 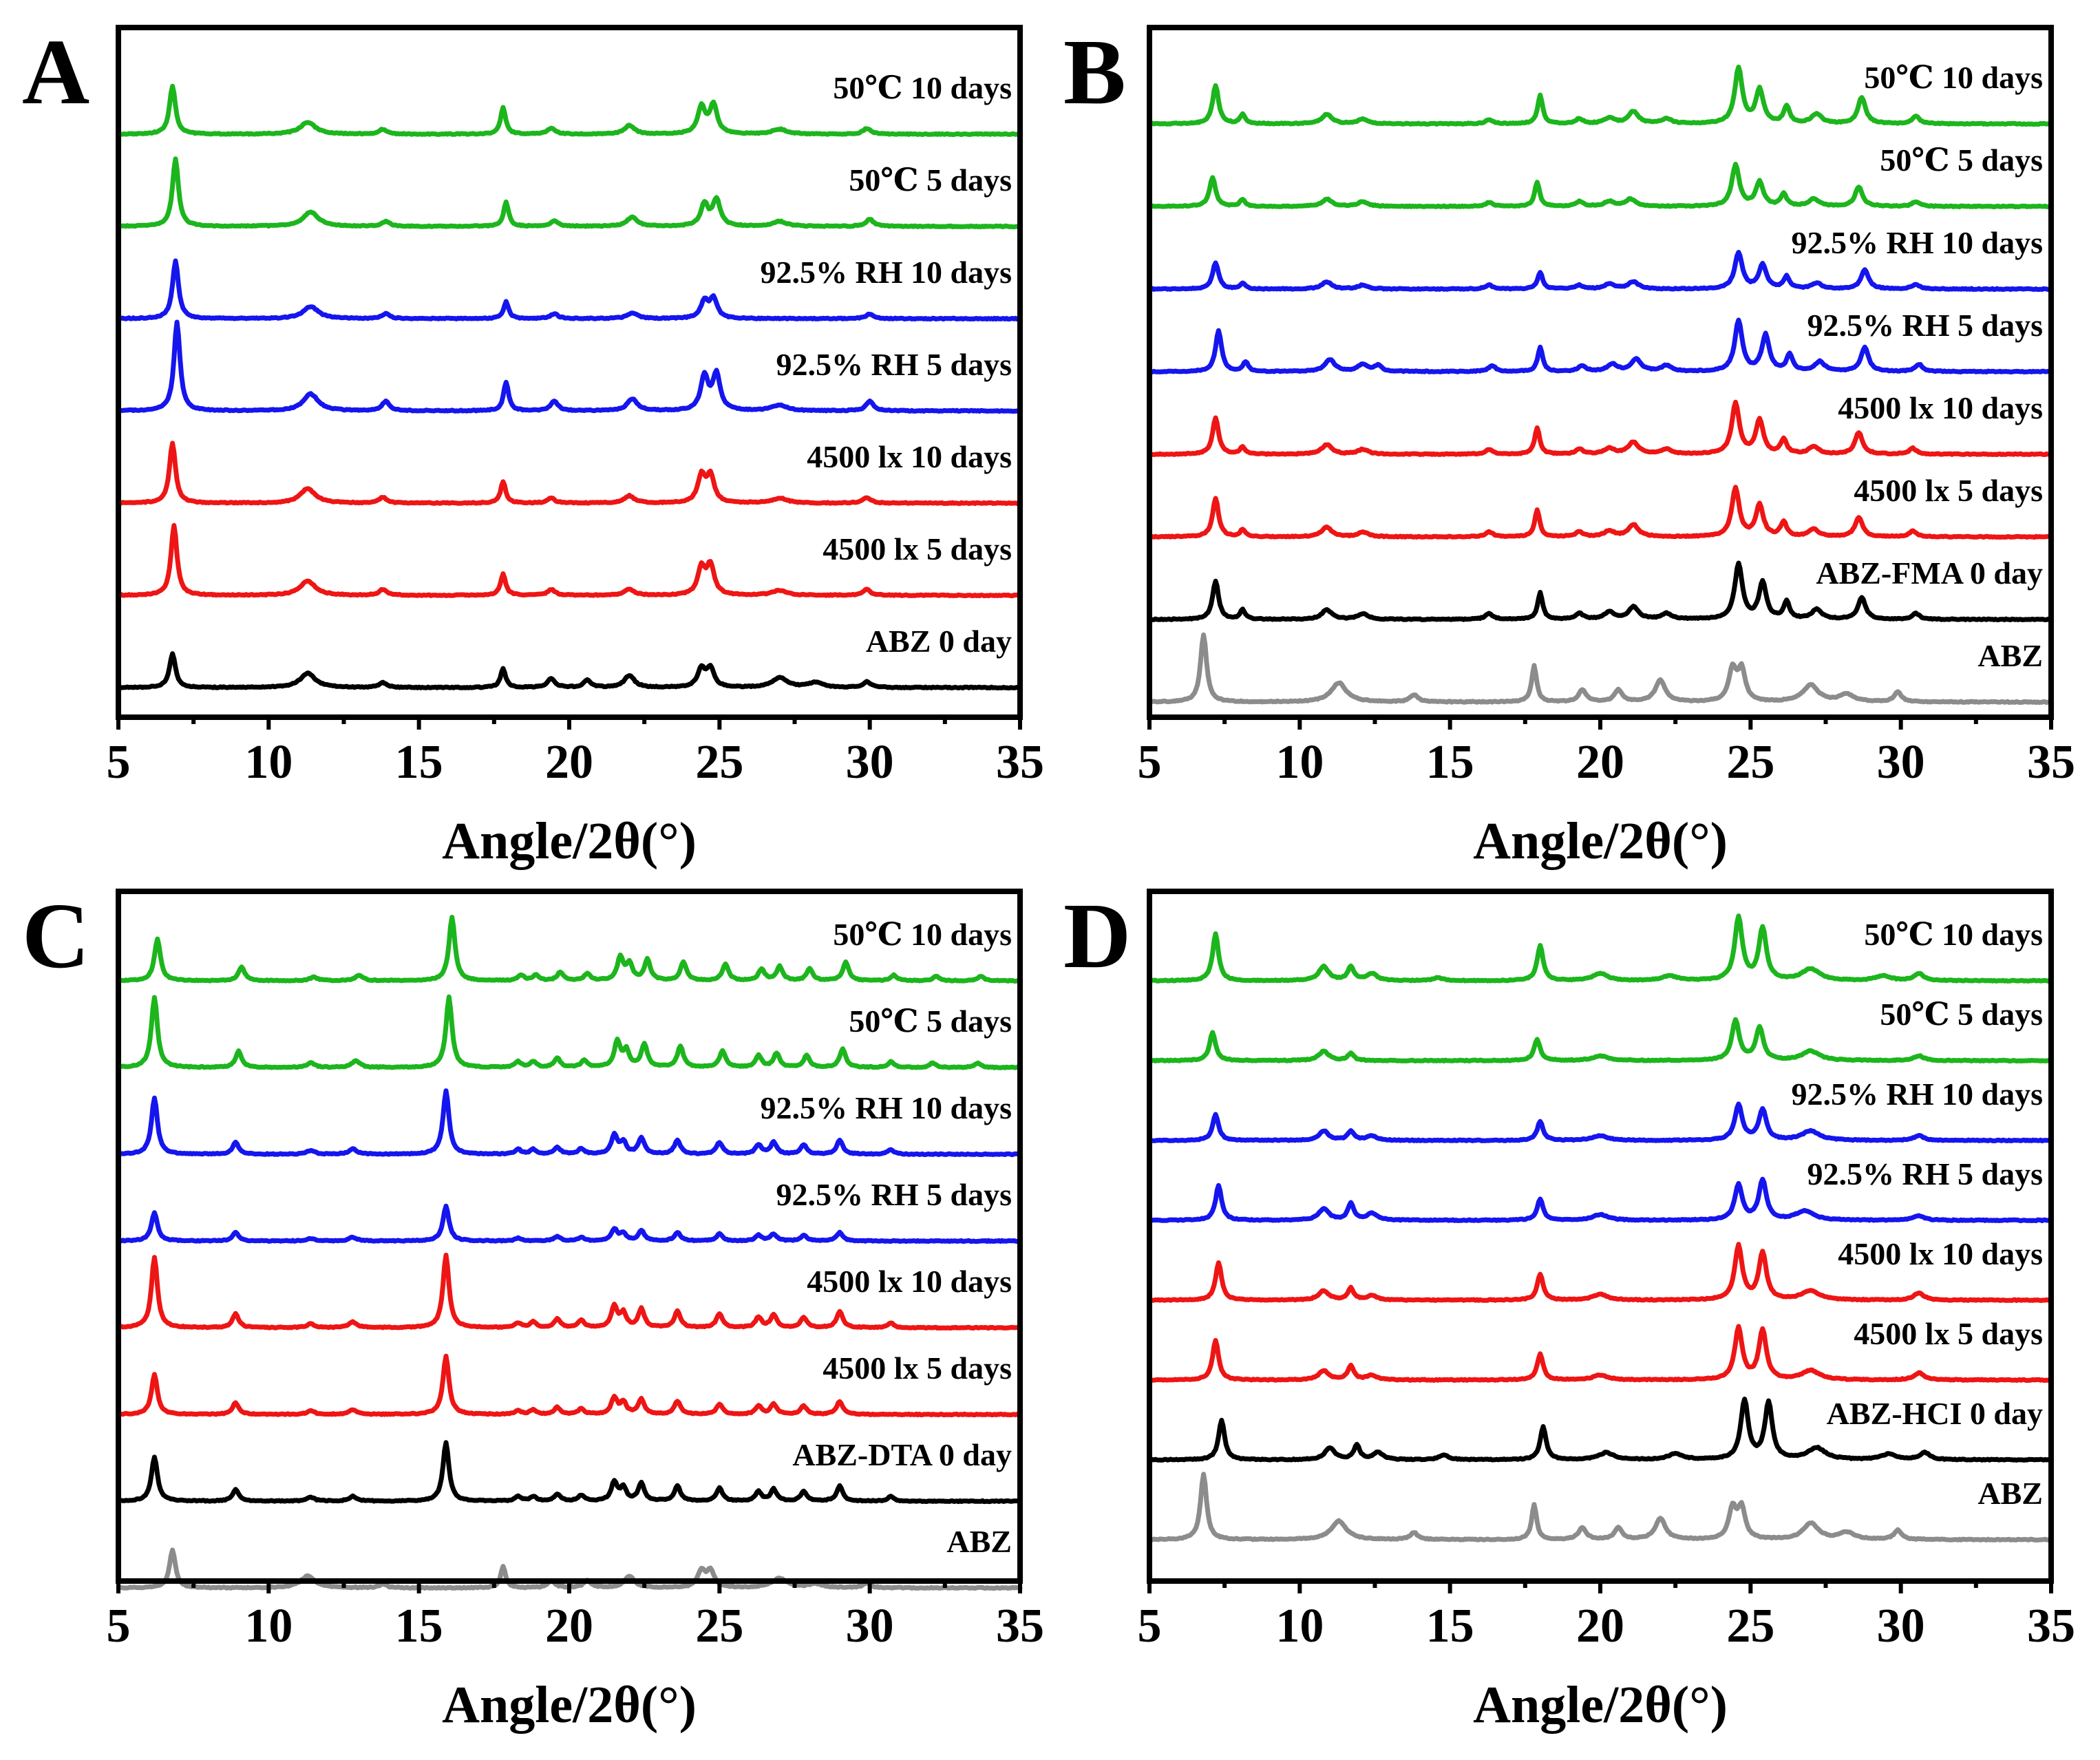 I want to click on panel-letter: B, so click(x=1094, y=72).